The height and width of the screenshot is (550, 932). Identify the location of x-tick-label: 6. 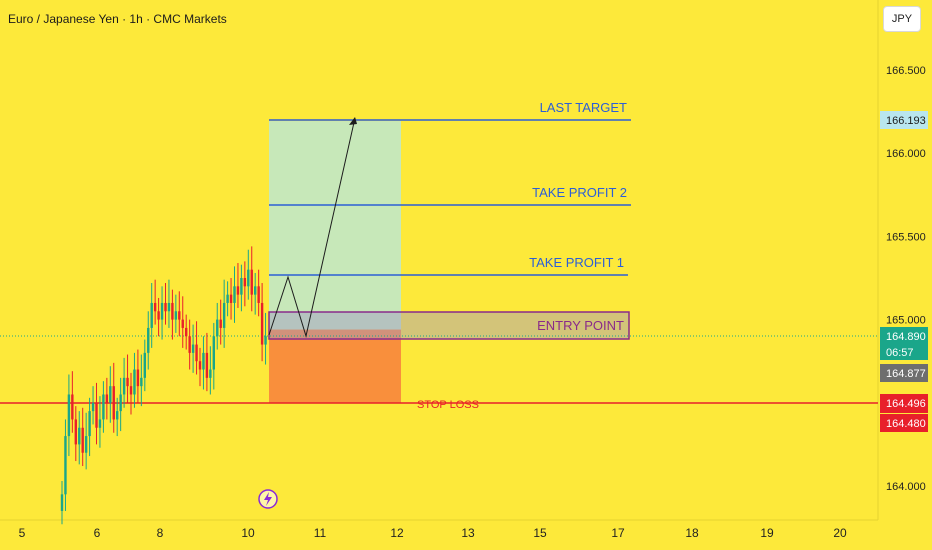
(97, 533).